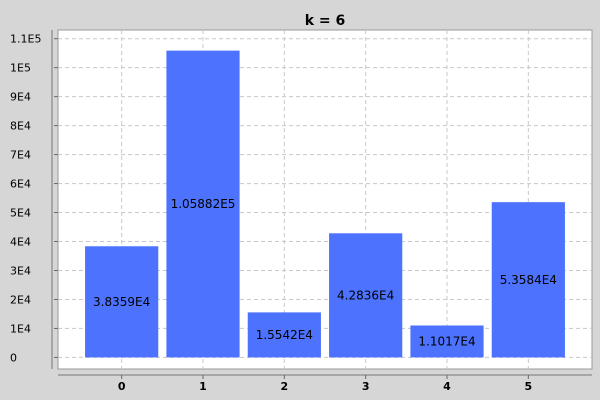 Image resolution: width=600 pixels, height=400 pixels. What do you see at coordinates (285, 386) in the screenshot?
I see `x-tick-label: 2` at bounding box center [285, 386].